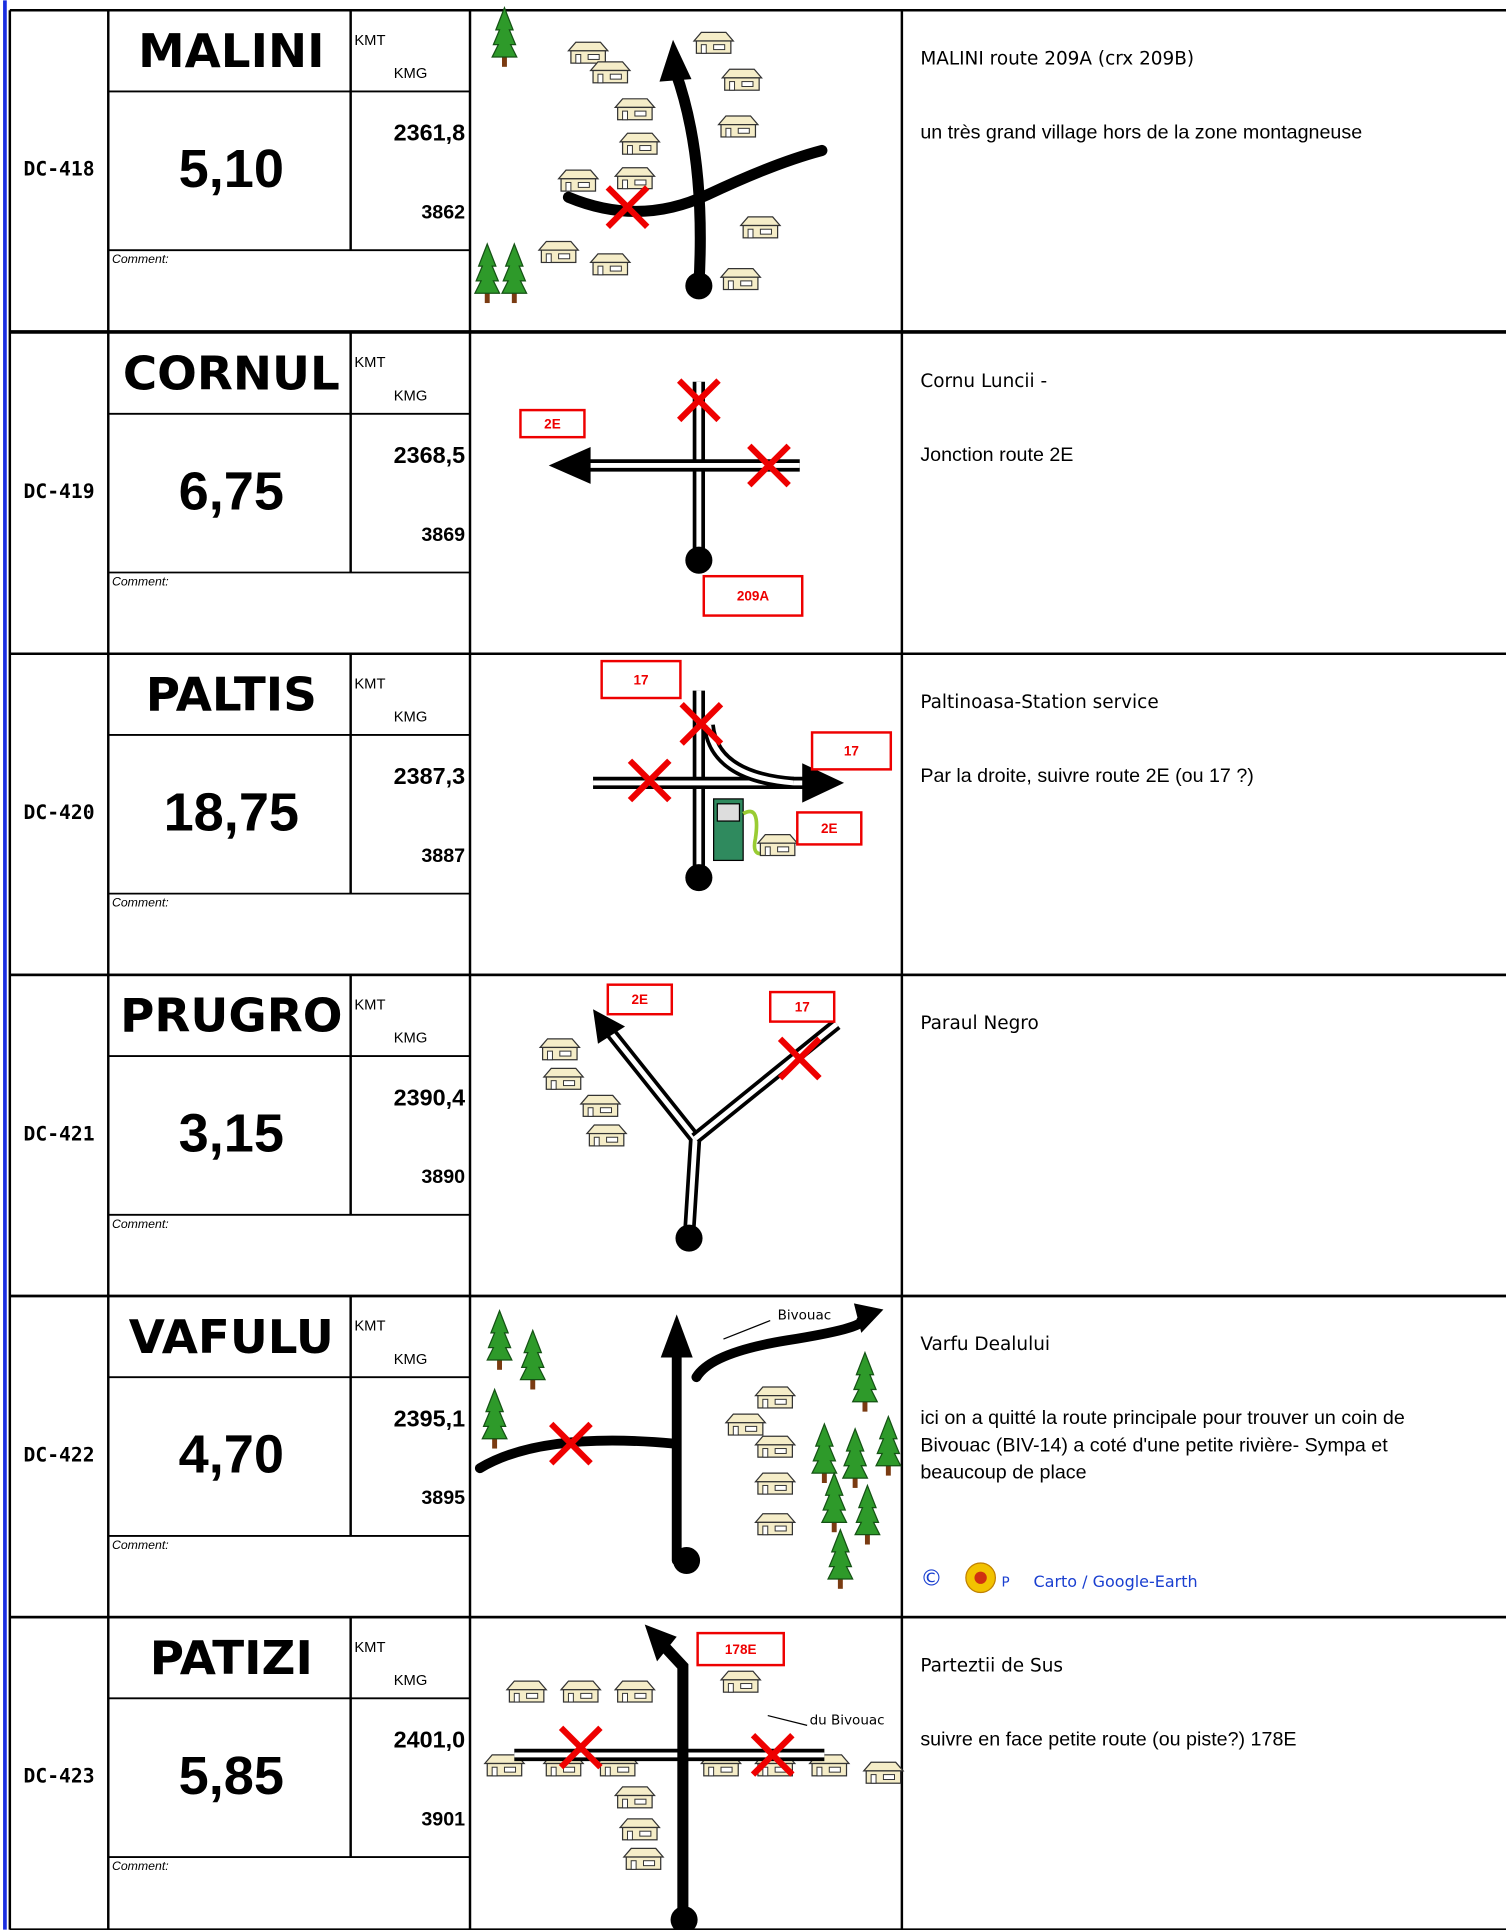 The width and height of the screenshot is (1506, 1930). What do you see at coordinates (231, 52) in the screenshot?
I see `waypoint-name: MALINI` at bounding box center [231, 52].